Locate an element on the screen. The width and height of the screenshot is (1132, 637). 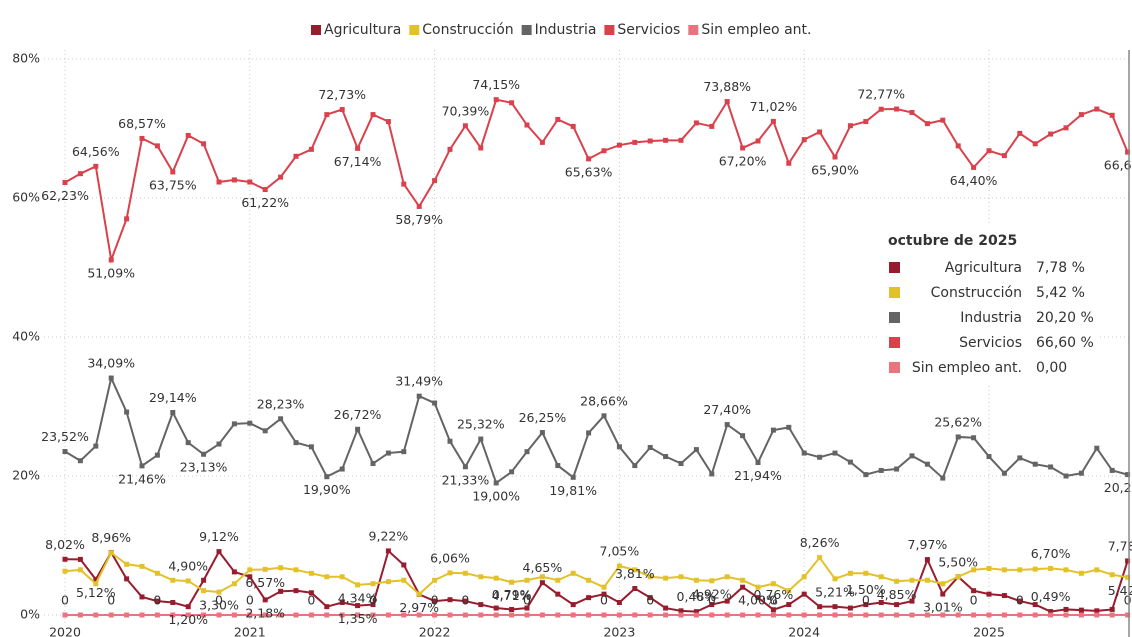
data-label: 5,12% is located at coordinates (96, 592).